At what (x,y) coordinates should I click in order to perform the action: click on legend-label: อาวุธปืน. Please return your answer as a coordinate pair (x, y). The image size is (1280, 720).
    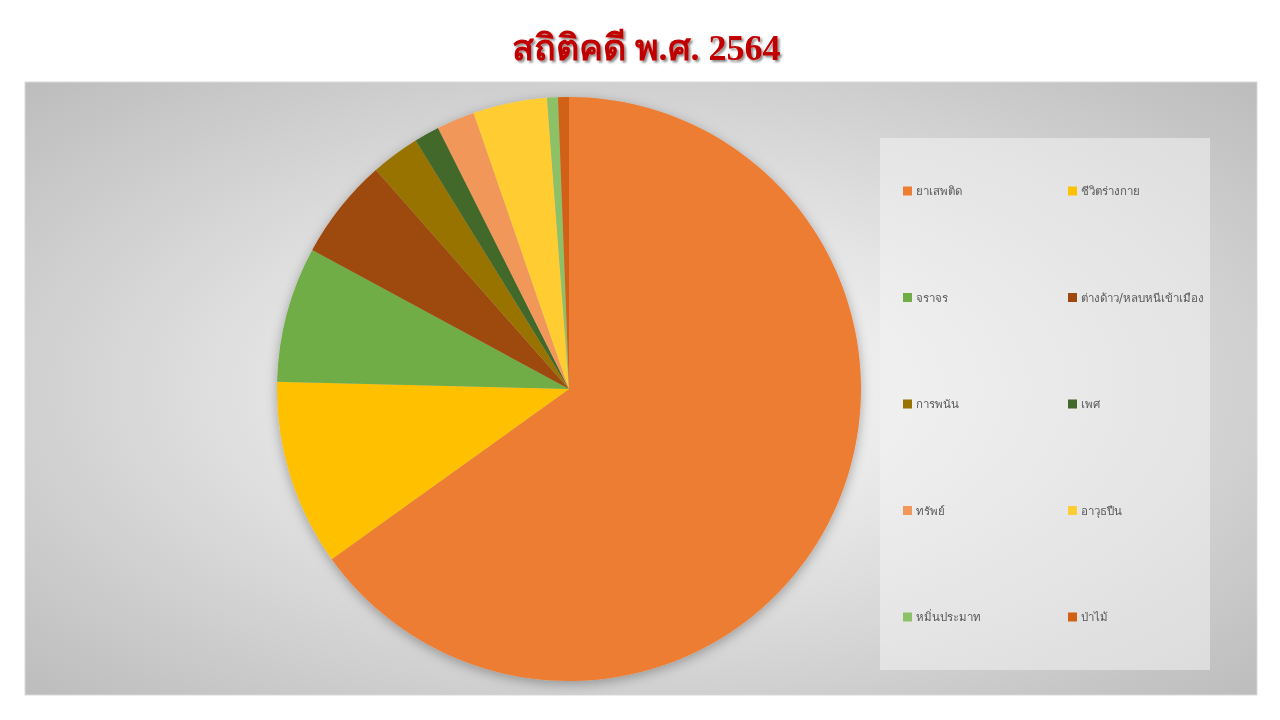
    Looking at the image, I should click on (1101, 510).